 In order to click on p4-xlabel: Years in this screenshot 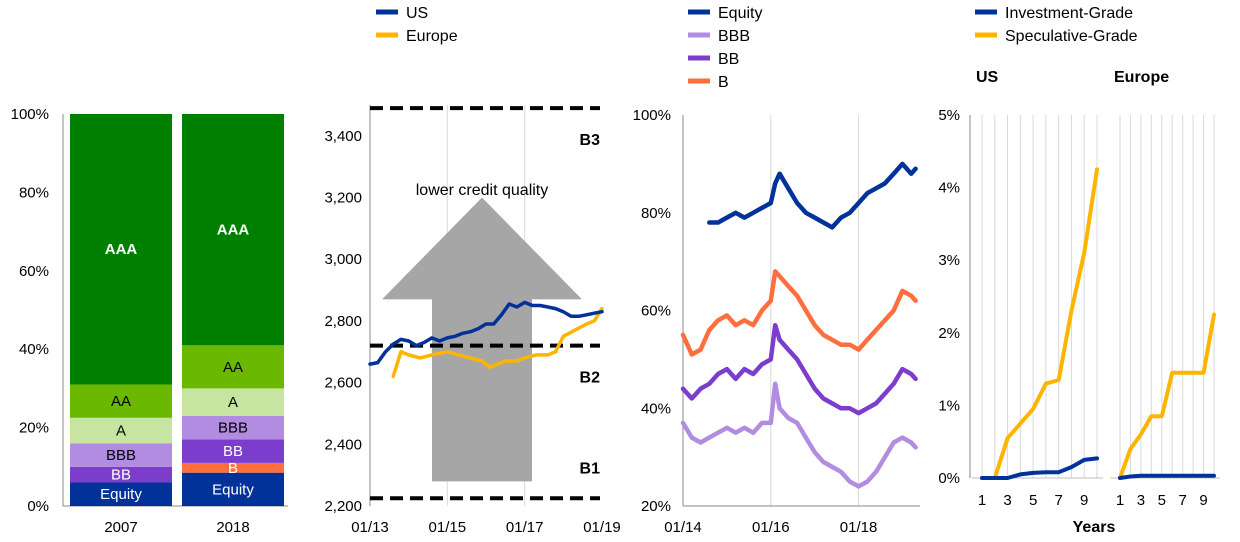, I will do `click(1094, 527)`.